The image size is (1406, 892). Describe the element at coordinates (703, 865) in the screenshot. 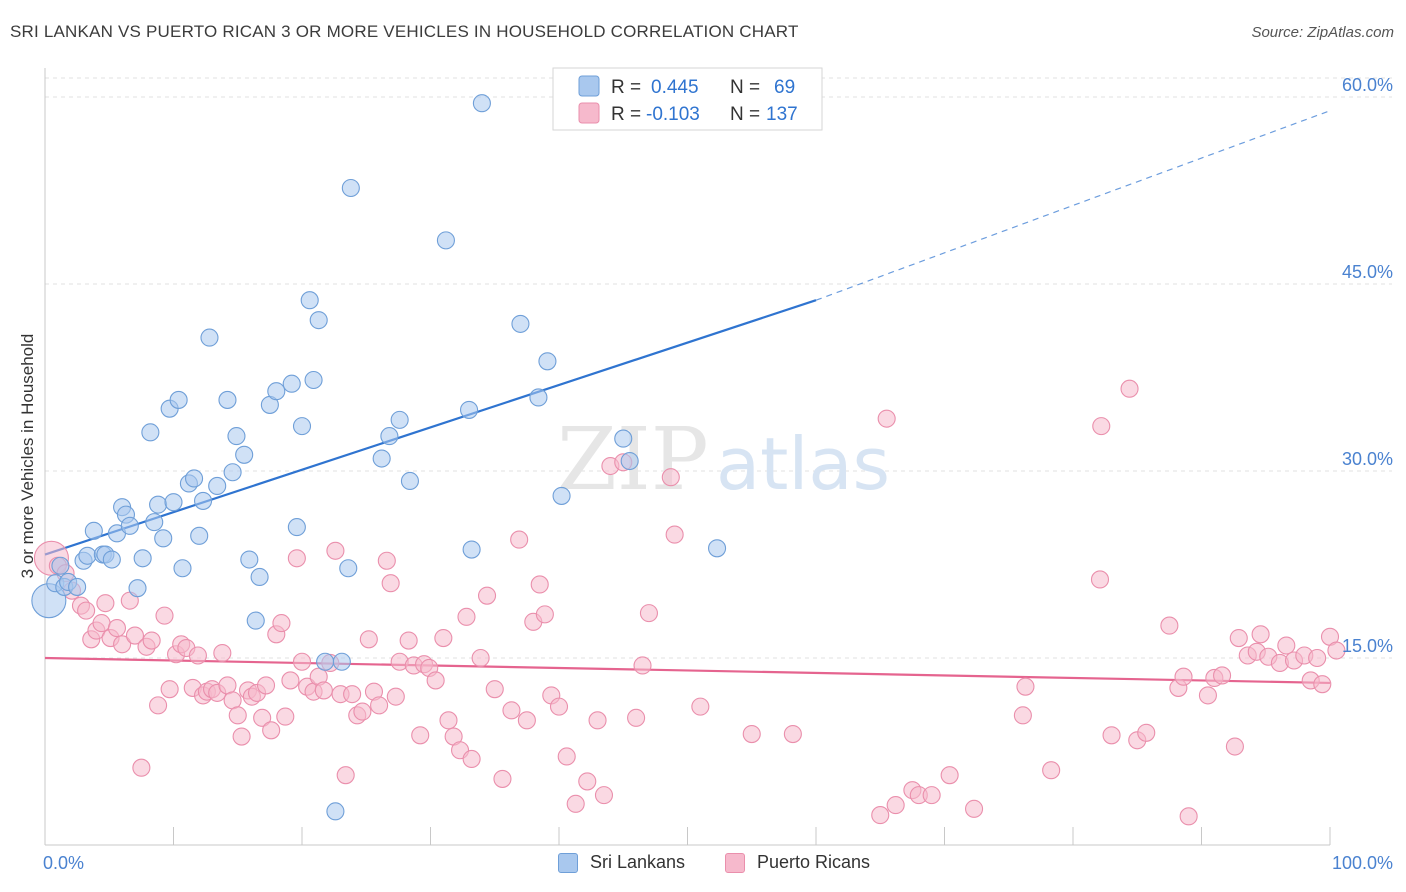

I see `bottom-legend: Sri Lankans Puerto Ricans` at that location.